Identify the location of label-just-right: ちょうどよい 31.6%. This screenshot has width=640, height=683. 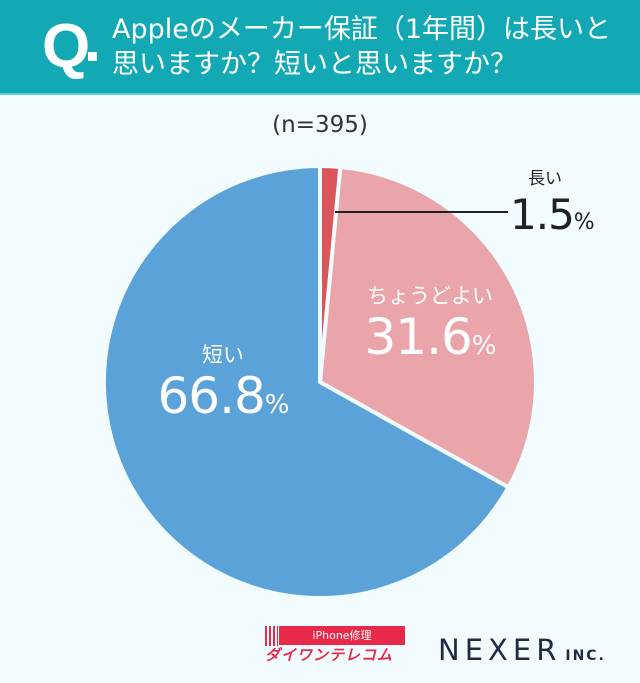
(430, 328).